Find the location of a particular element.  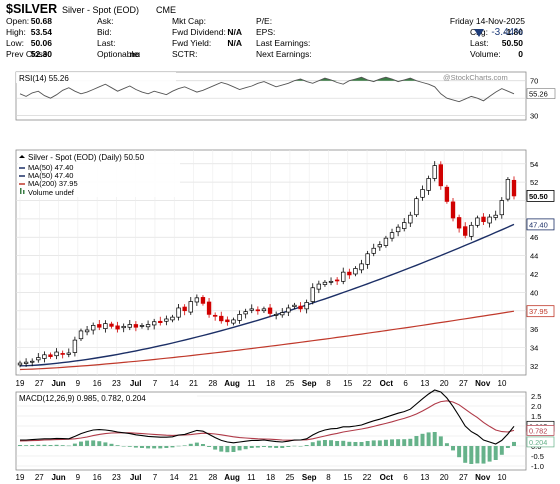

field-value: 52.30 is located at coordinates (42, 54).